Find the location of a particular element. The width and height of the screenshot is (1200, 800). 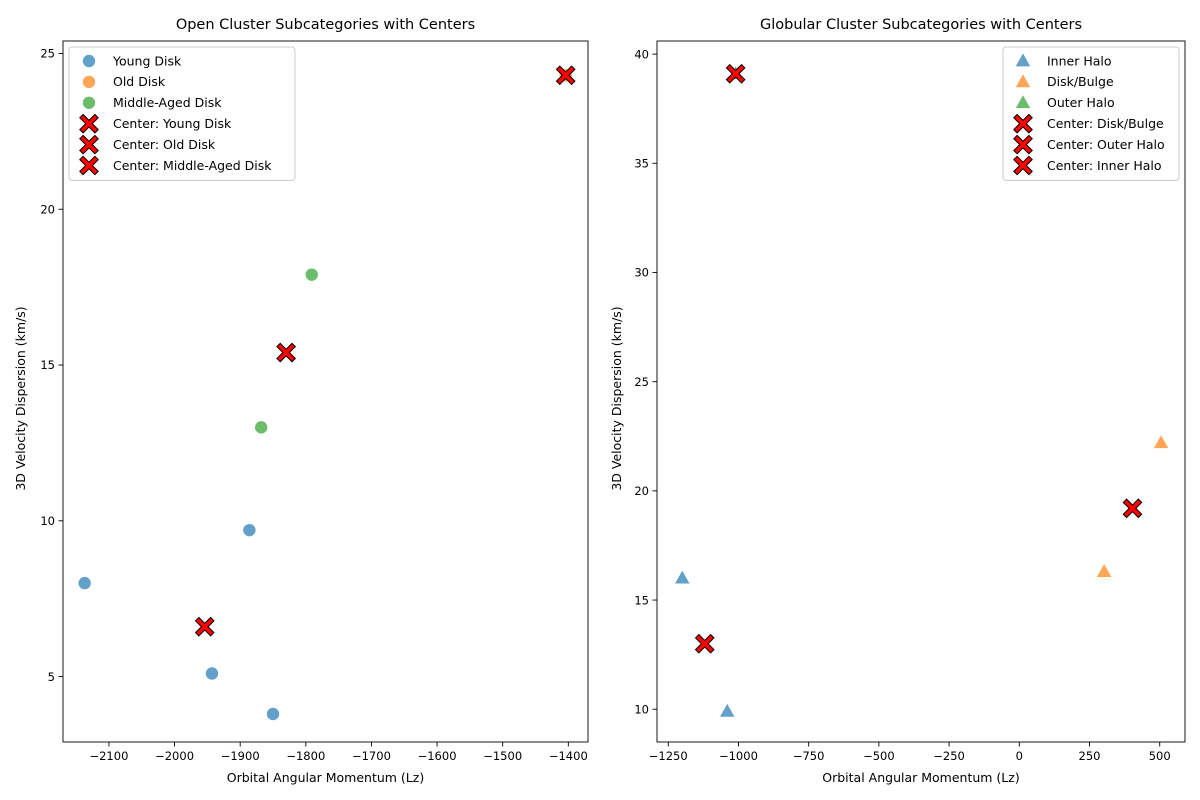

legend-label: Old Disk is located at coordinates (139, 81).